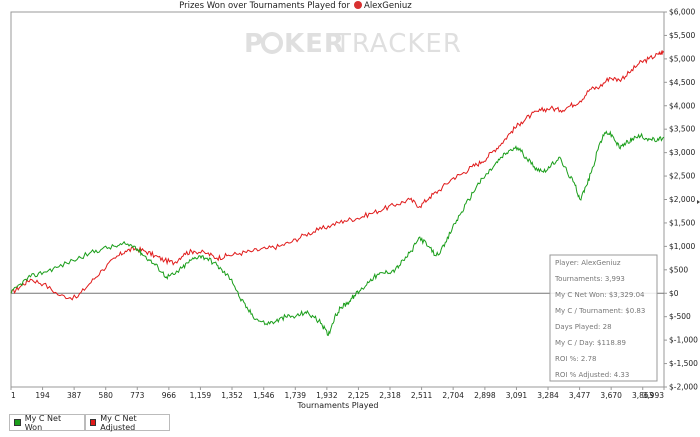 The height and width of the screenshot is (437, 700). I want to click on stat-tournaments: Tournaments: 3,993, so click(589, 279).